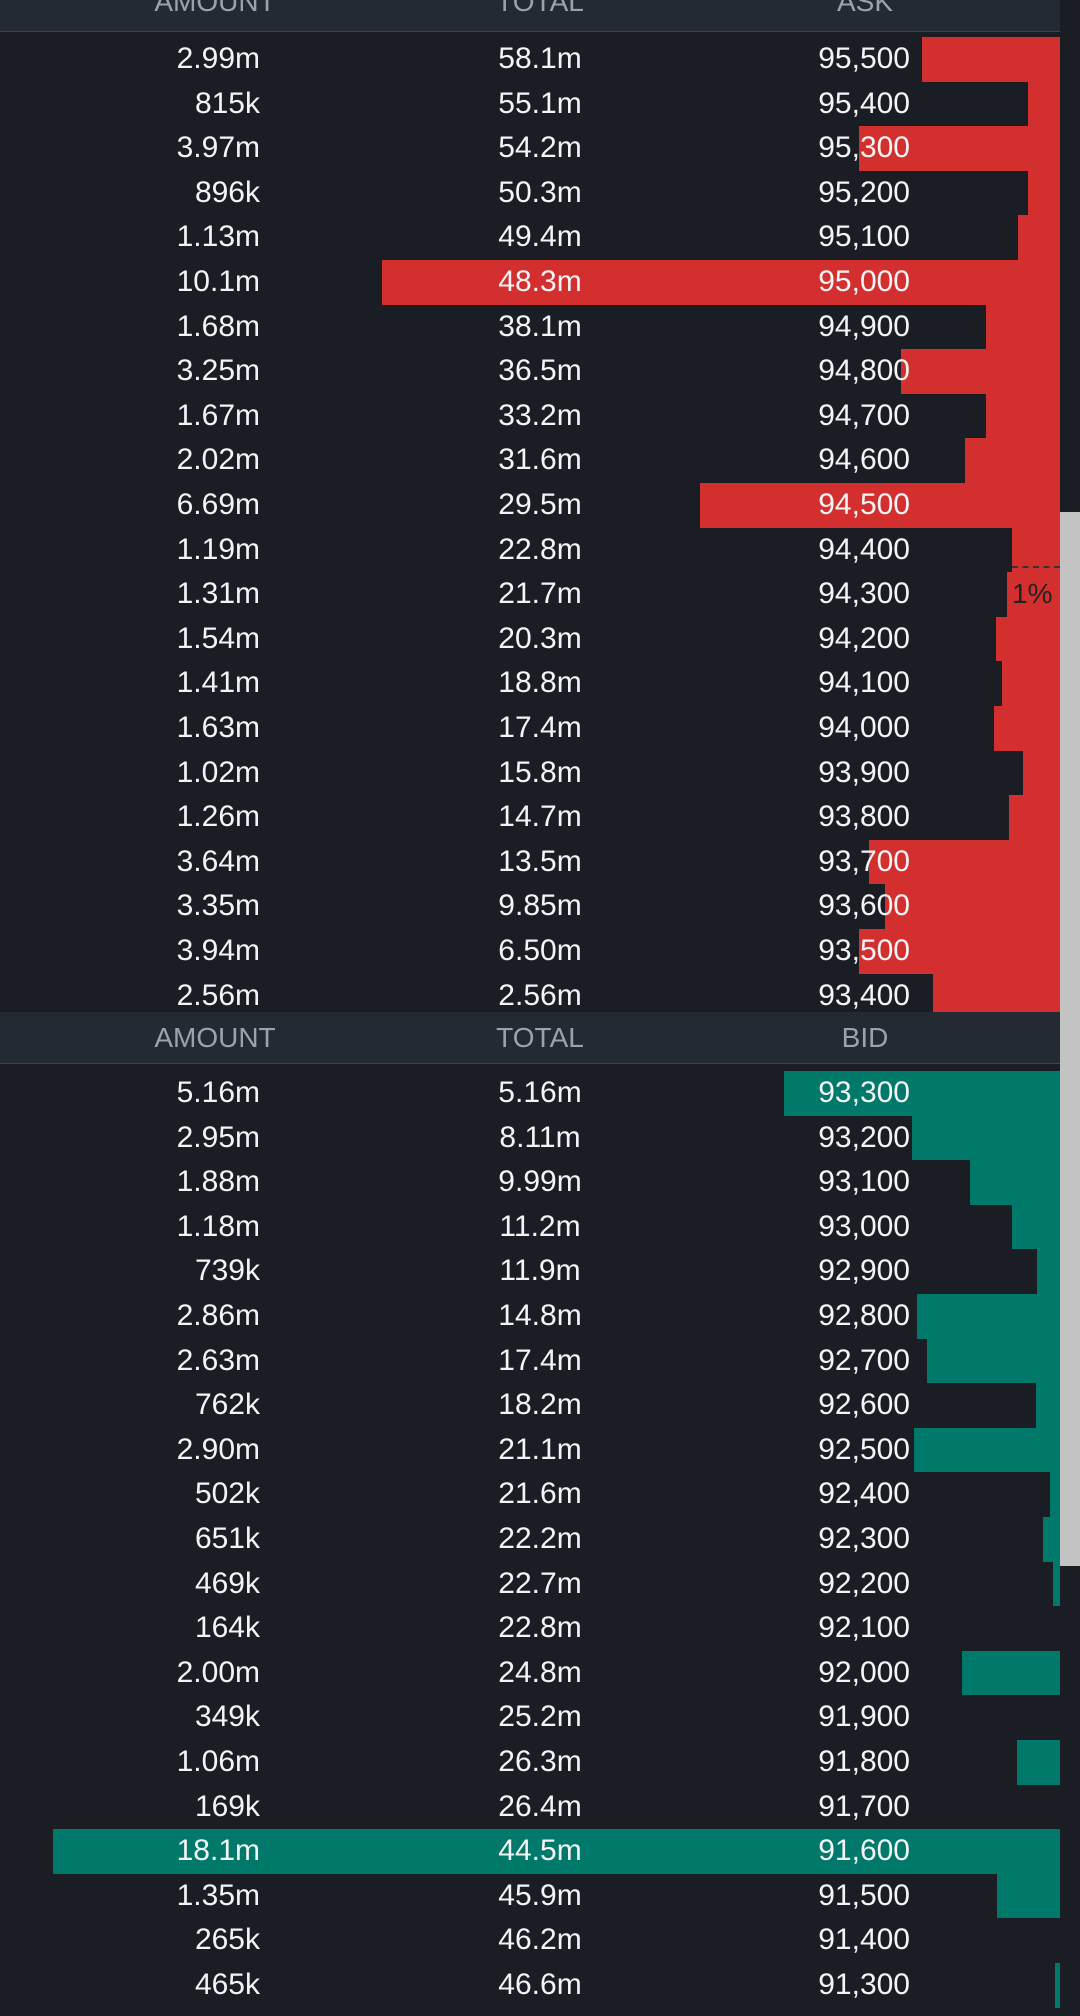  I want to click on ask-price: 94,200, so click(864, 638).